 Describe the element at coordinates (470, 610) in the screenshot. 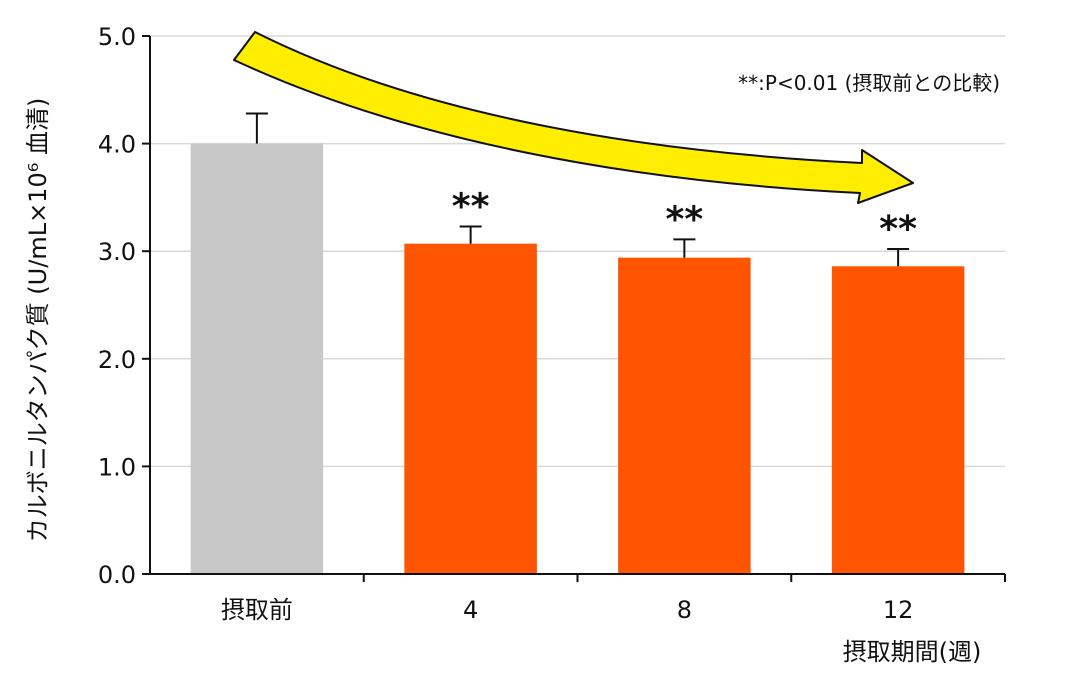

I see `x-tick-label: 4` at that location.